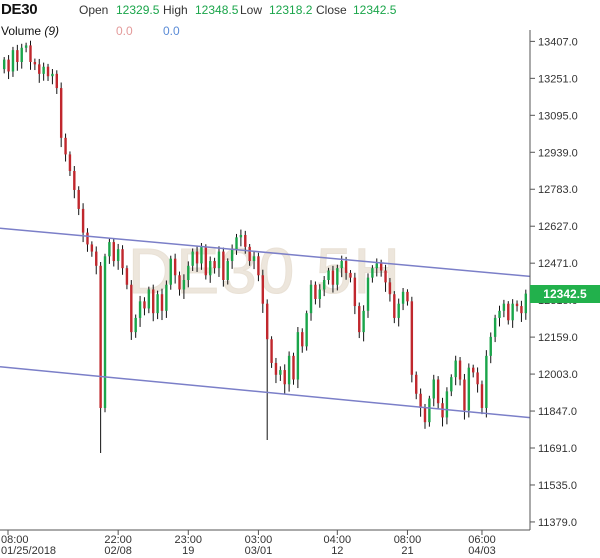 The width and height of the screenshot is (600, 558). Describe the element at coordinates (124, 31) in the screenshot. I see `volume-value-a: 0.0` at that location.